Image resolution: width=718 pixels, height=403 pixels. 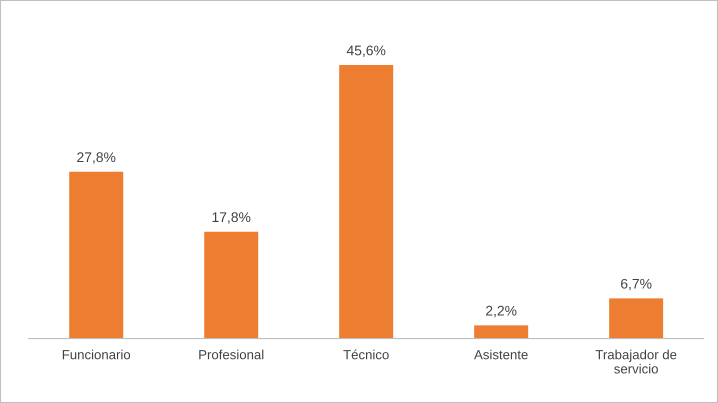 What do you see at coordinates (96, 158) in the screenshot?
I see `data-label: 27,8%` at bounding box center [96, 158].